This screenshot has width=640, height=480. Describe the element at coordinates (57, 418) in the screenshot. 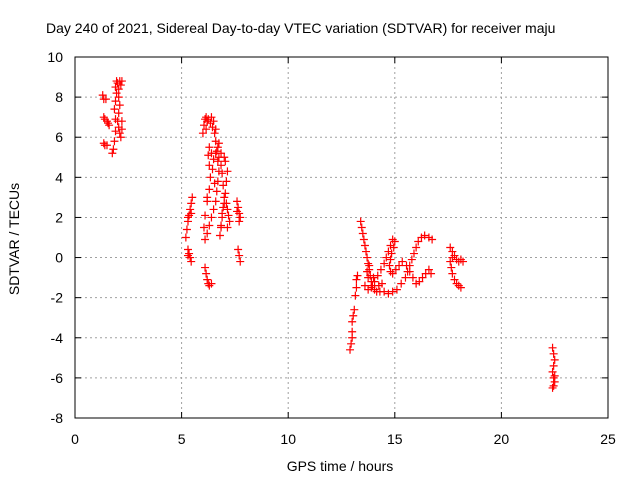

I see `y-tick-label: -8` at that location.